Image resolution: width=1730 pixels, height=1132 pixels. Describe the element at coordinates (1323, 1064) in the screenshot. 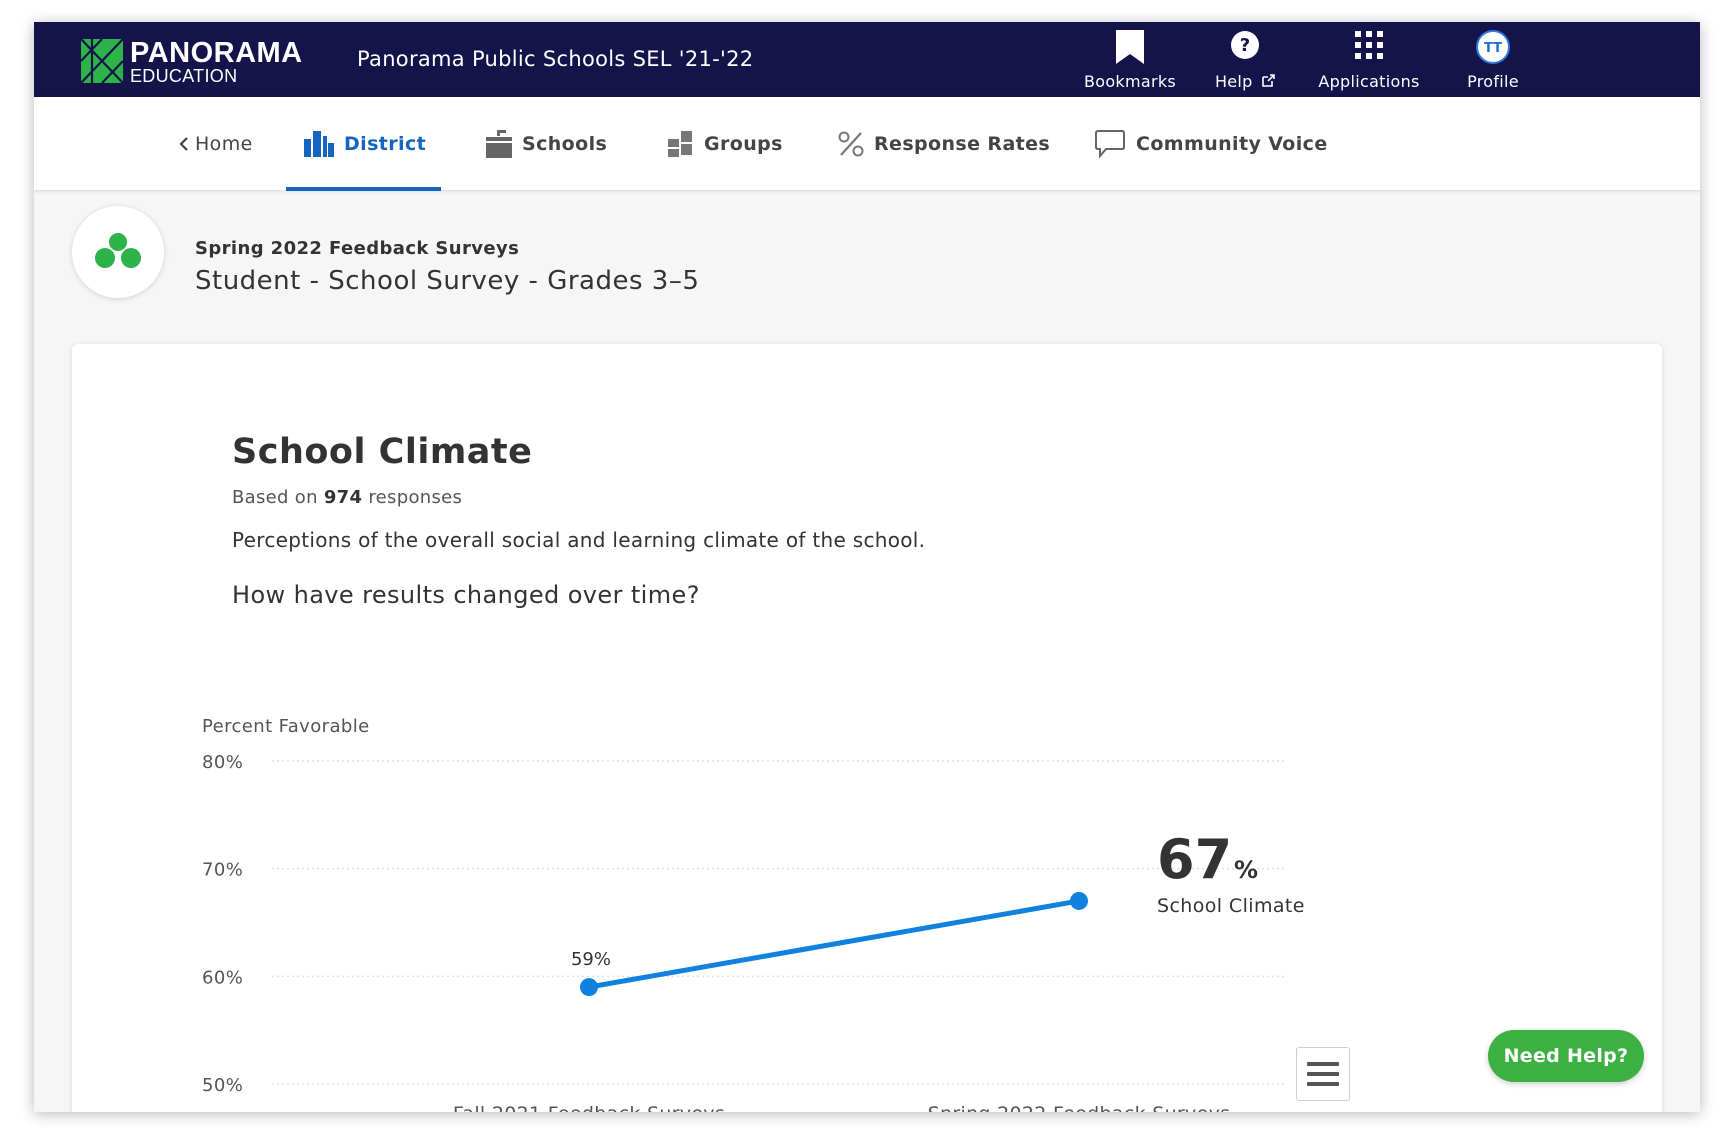

I see `hamburger-icon` at that location.